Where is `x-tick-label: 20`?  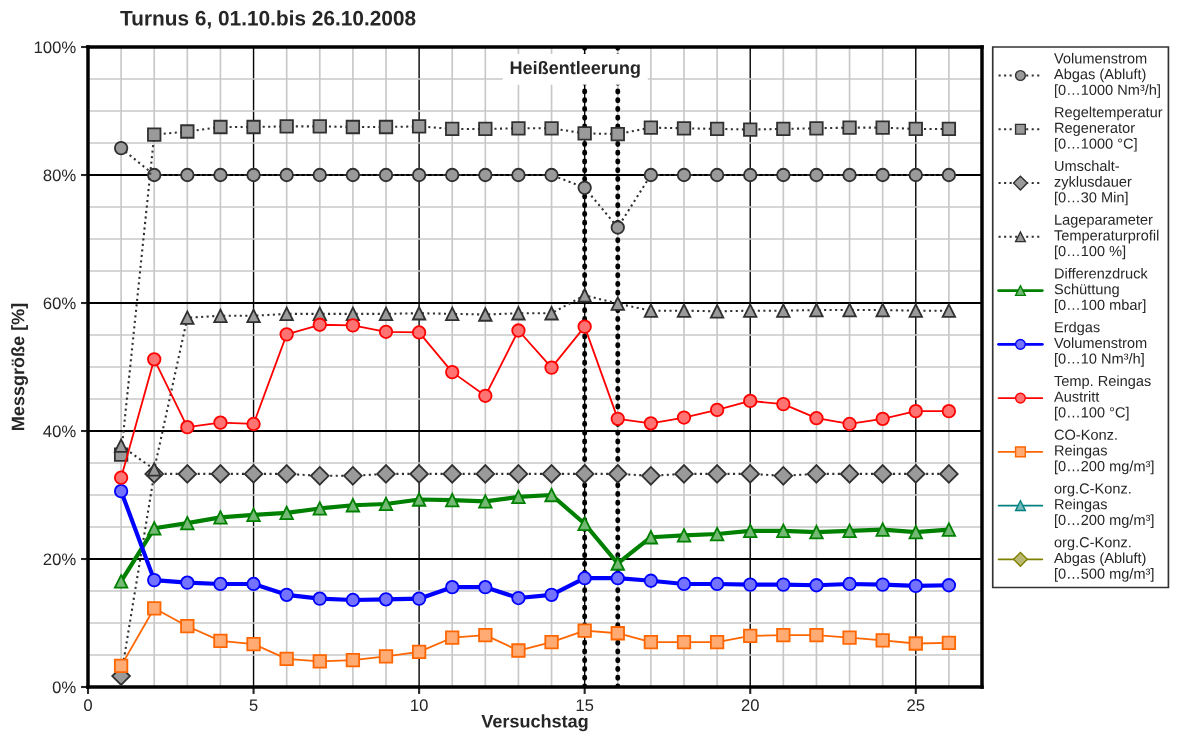 x-tick-label: 20 is located at coordinates (750, 705).